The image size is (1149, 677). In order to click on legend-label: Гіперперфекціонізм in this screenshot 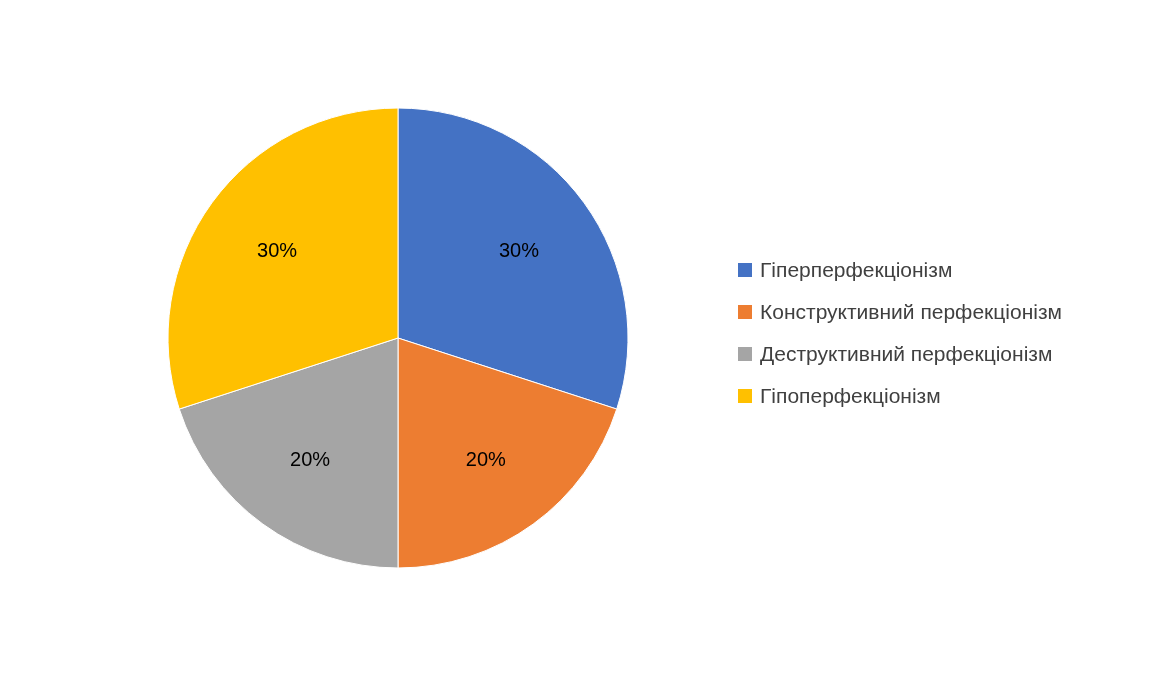, I will do `click(856, 270)`.